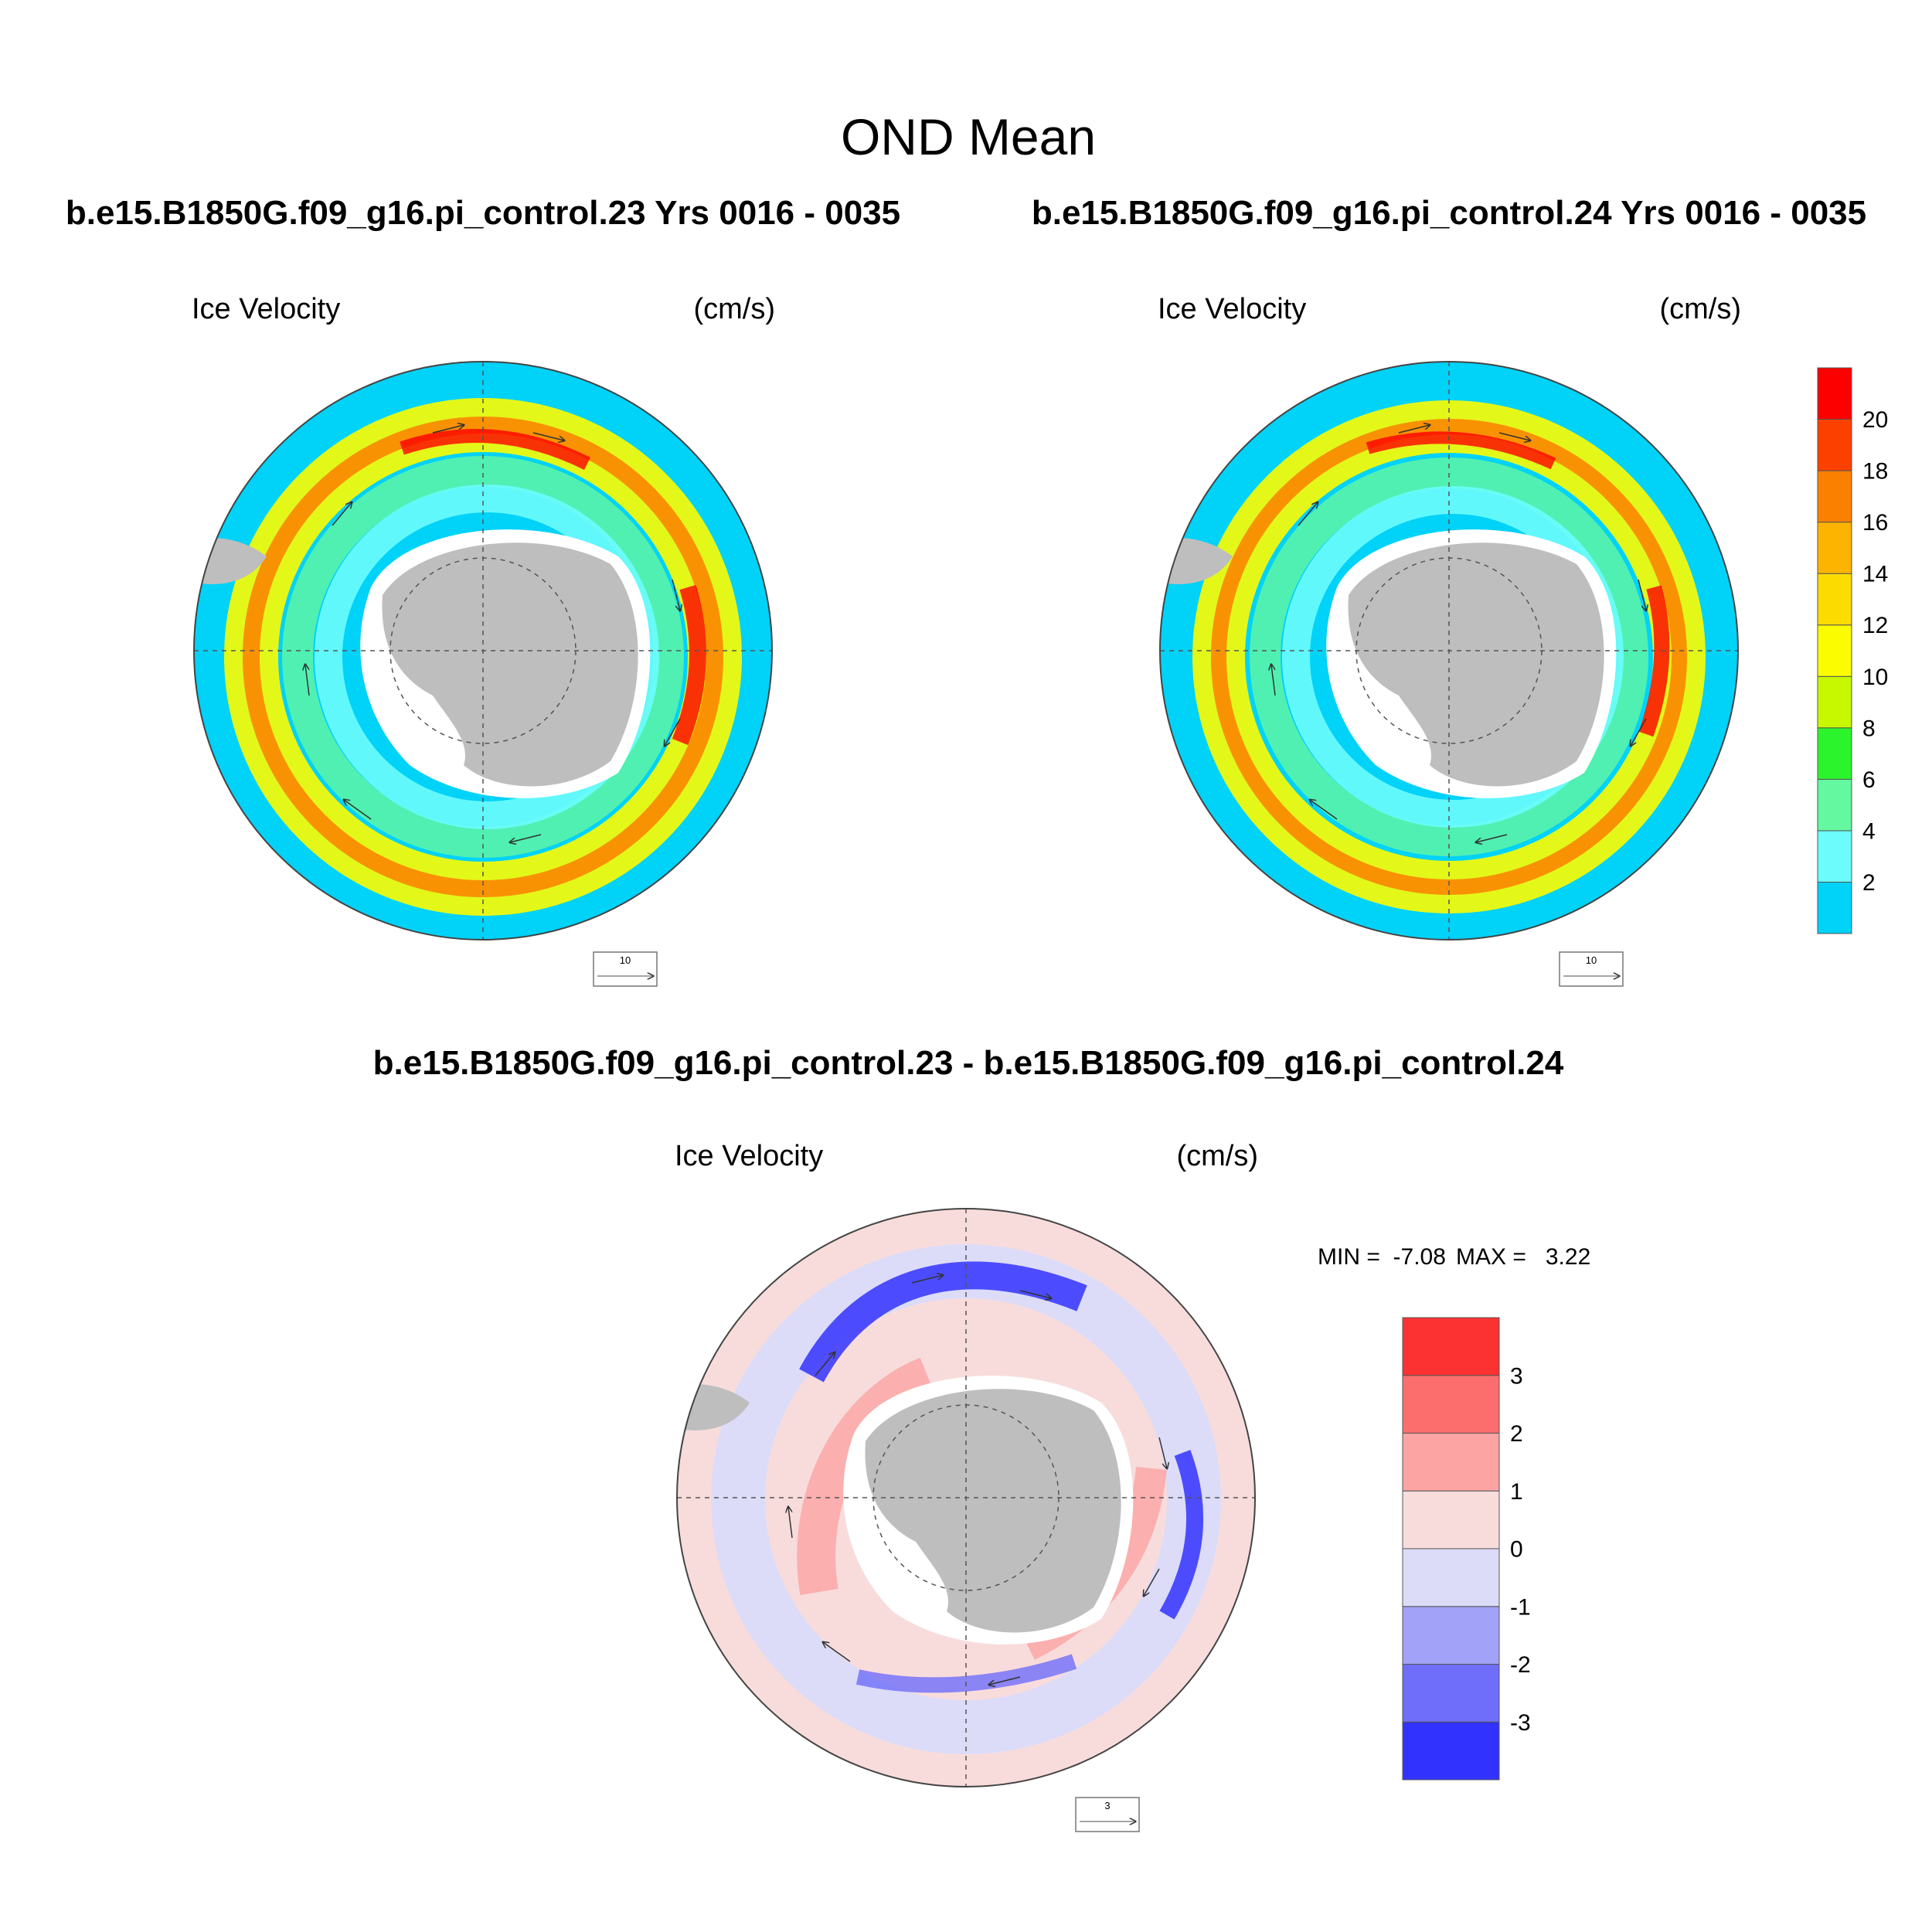 The image size is (1932, 1932). Describe the element at coordinates (1700, 309) in the screenshot. I see `panel-b-units: (cm/s)` at that location.